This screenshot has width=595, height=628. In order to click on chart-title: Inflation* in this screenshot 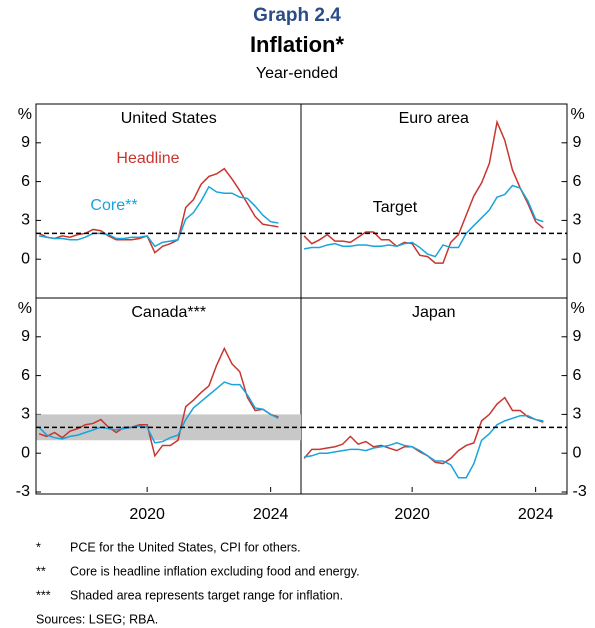, I will do `click(297, 44)`.